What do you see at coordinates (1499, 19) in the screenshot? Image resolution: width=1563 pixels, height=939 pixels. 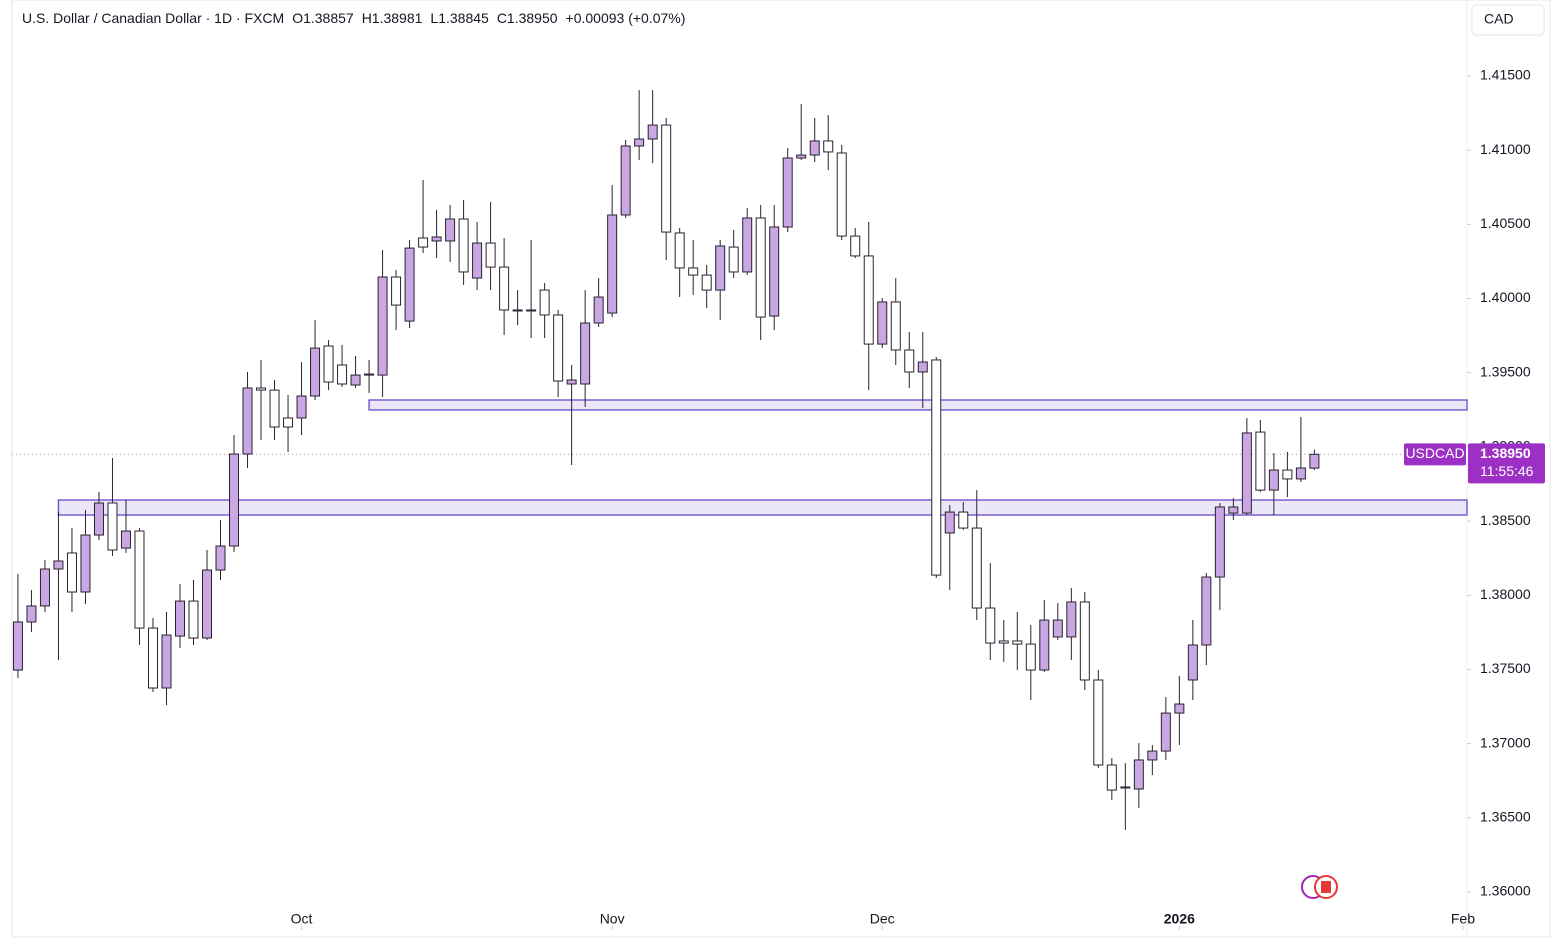 I see `currency-label: CAD` at bounding box center [1499, 19].